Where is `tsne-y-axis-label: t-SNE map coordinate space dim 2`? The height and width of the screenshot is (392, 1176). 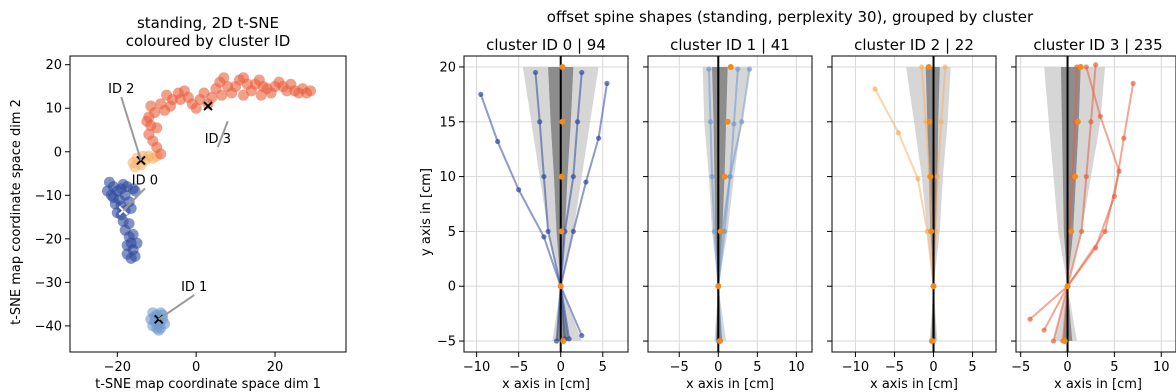 tsne-y-axis-label: t-SNE map coordinate space dim 2 is located at coordinates (16, 212).